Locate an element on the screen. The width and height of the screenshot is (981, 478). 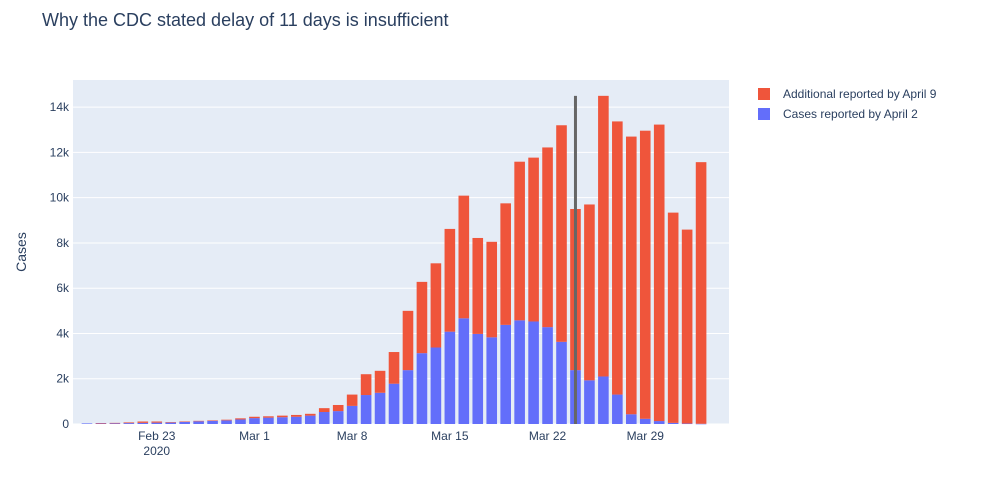
legend-item: Additional reported by April 9 is located at coordinates (847, 94).